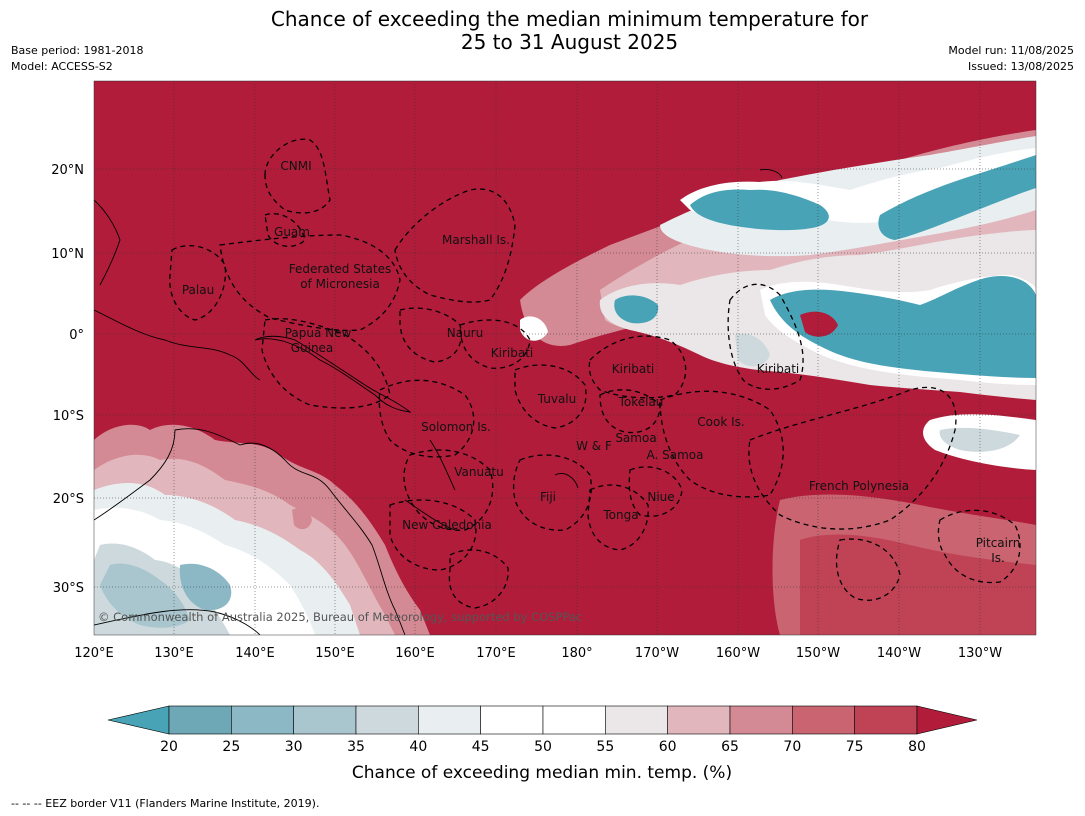  What do you see at coordinates (496, 653) in the screenshot?
I see `longitude-label: 170°E` at bounding box center [496, 653].